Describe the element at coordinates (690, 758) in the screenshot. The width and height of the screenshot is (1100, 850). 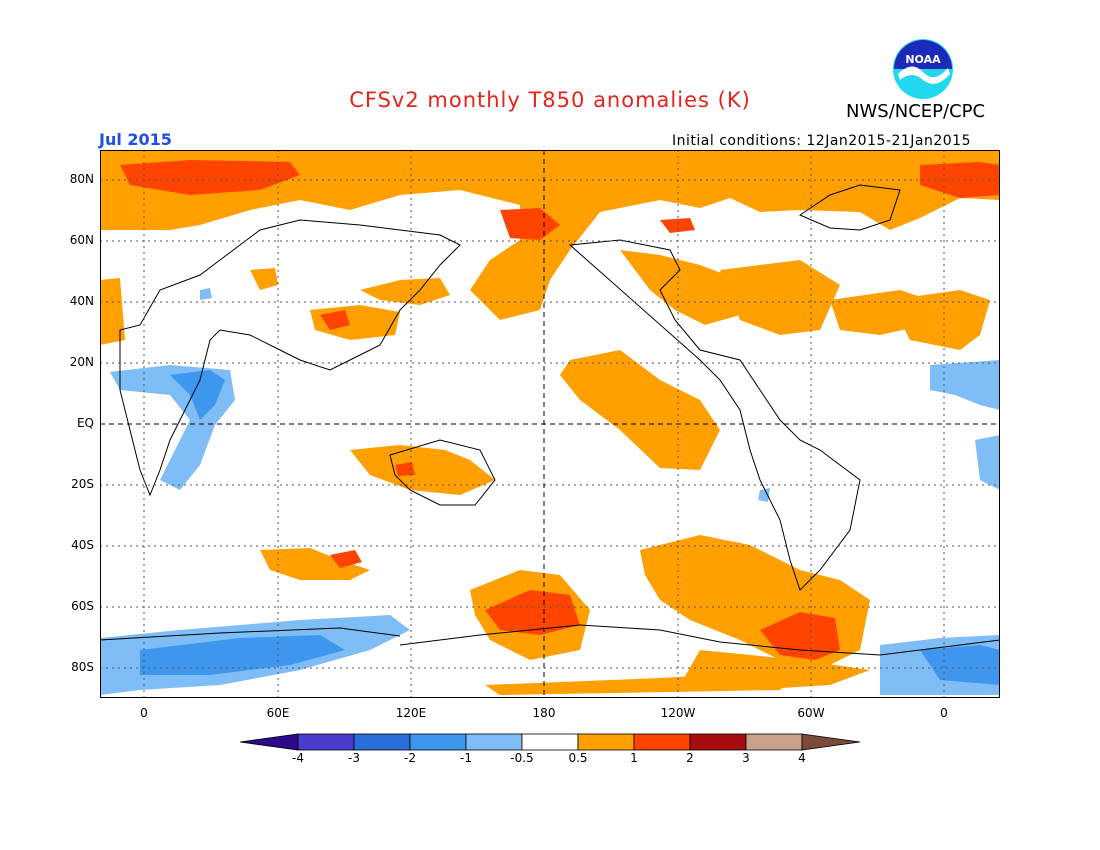
I see `colorbar-label: 2` at that location.